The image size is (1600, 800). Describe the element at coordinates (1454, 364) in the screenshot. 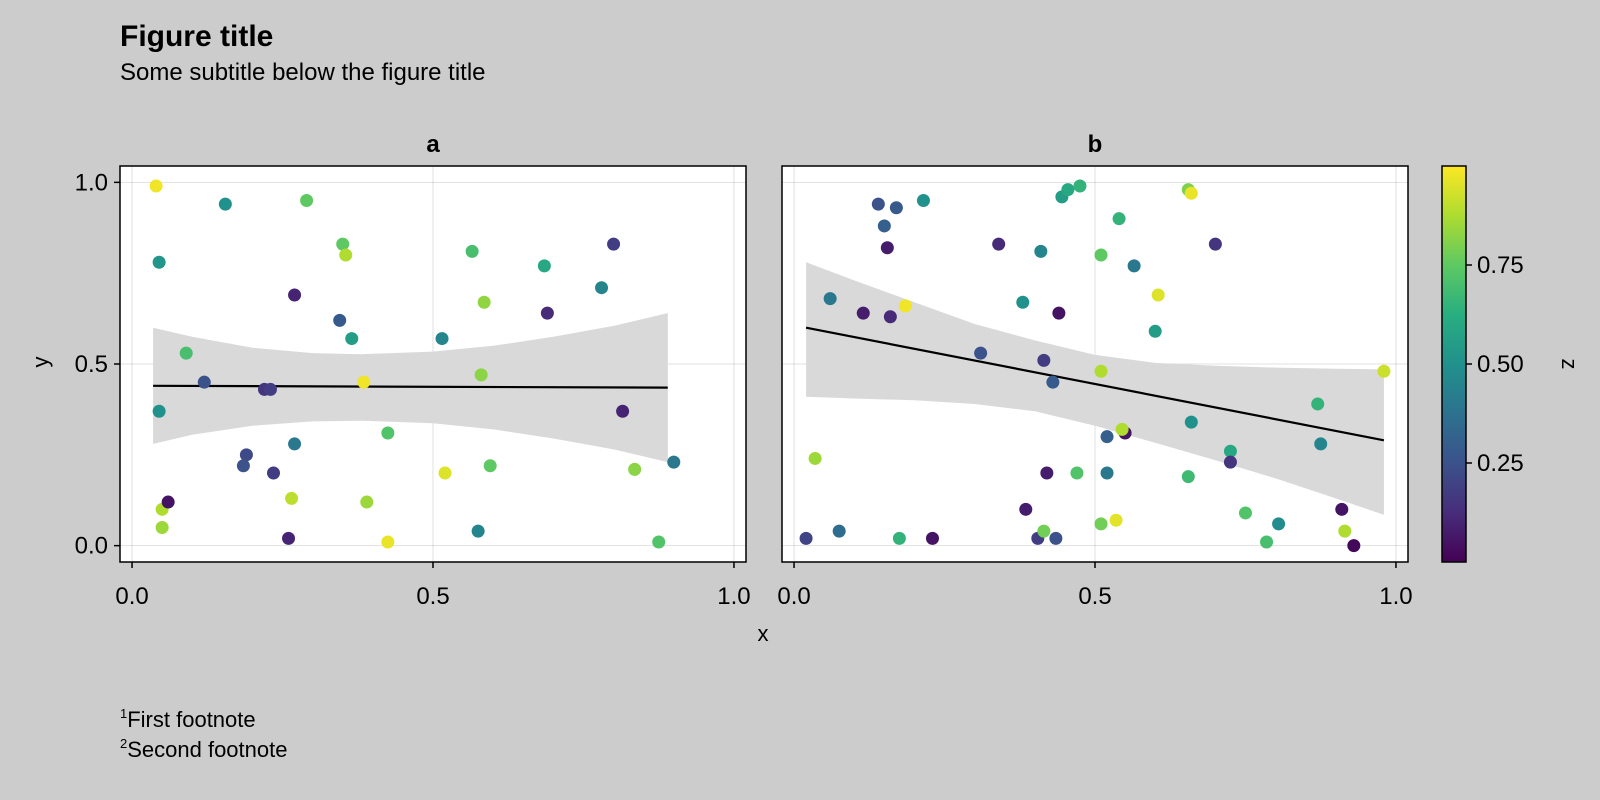

I see `colorbar-gradient` at that location.